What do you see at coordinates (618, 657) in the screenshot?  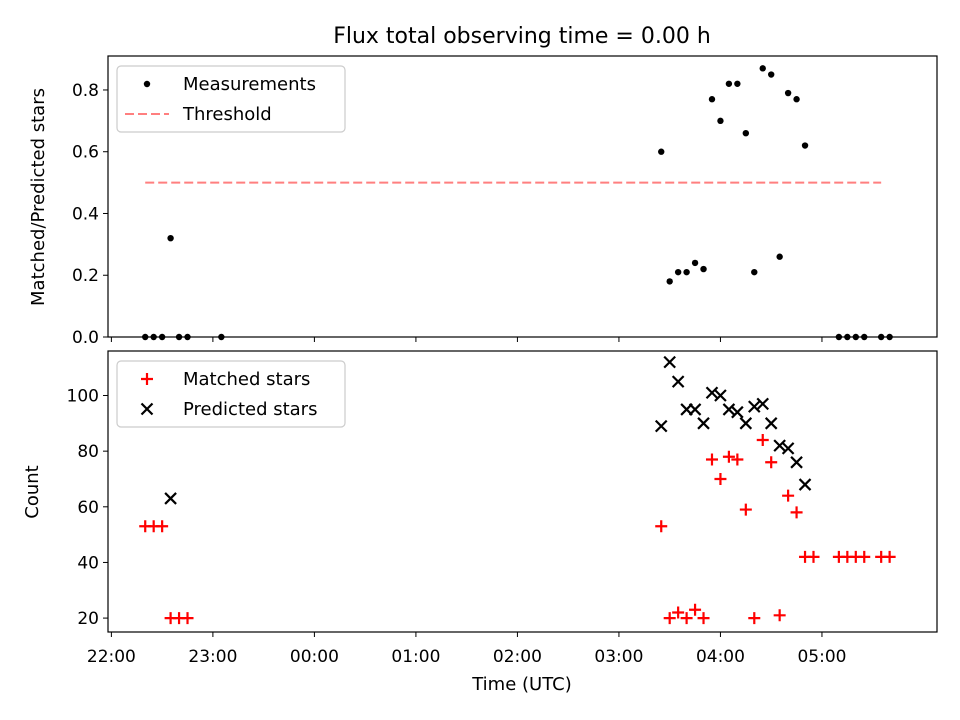 I see `x-tick-label: 03:00` at bounding box center [618, 657].